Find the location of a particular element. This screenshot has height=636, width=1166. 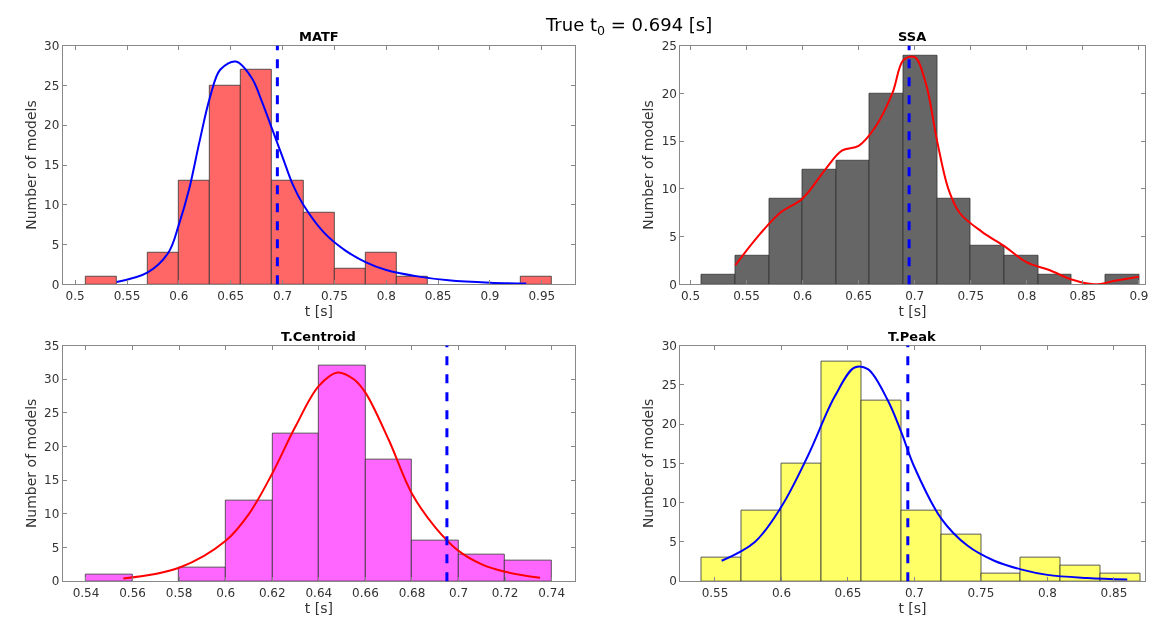

chart-title: SSA is located at coordinates (912, 36).